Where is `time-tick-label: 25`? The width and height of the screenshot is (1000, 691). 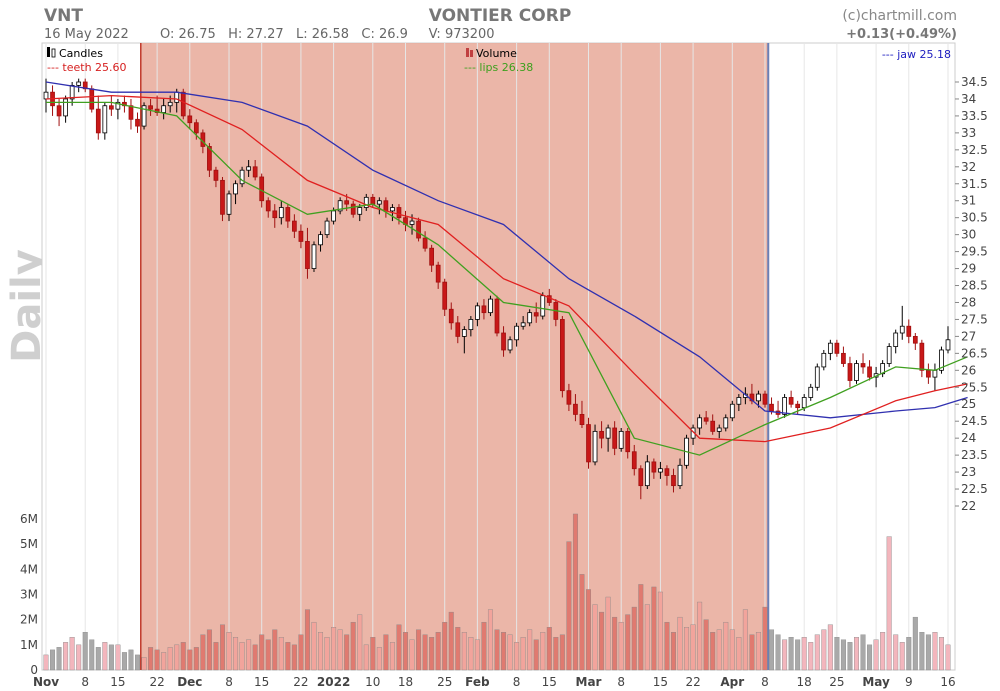 time-tick-label: 25 is located at coordinates (836, 682).